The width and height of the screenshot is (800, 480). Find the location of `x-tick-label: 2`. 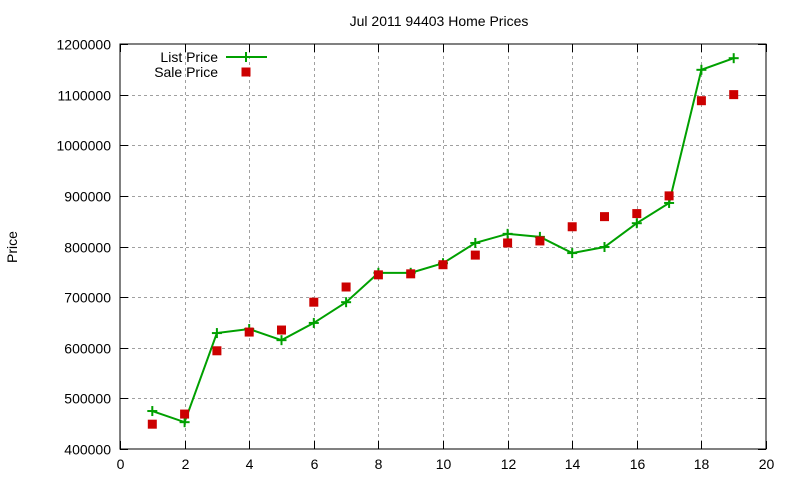

x-tick-label: 2 is located at coordinates (186, 464).